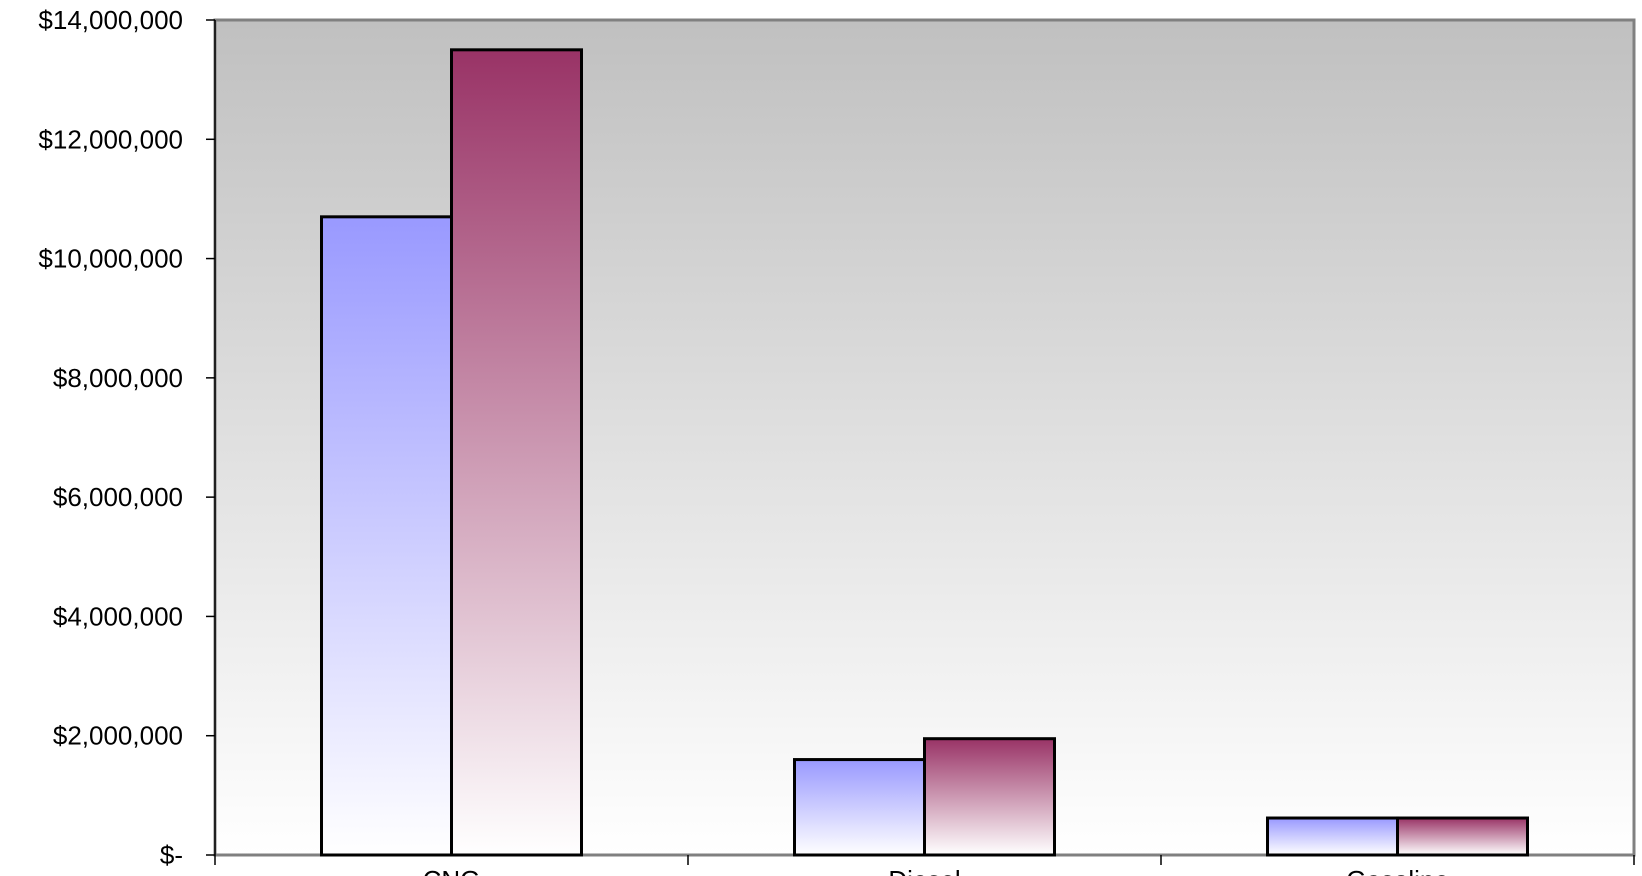  What do you see at coordinates (1397, 870) in the screenshot?
I see `x-category-label: Gasoline` at bounding box center [1397, 870].